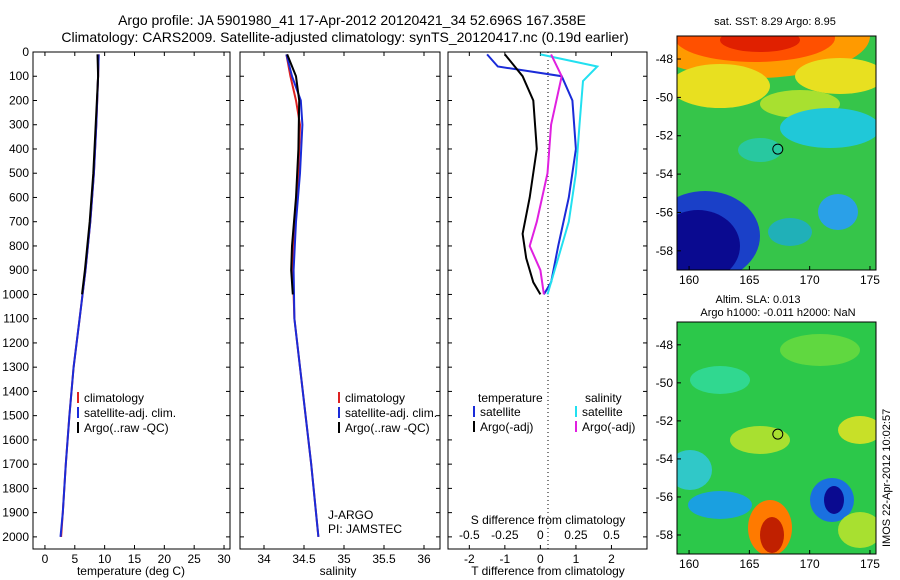 The height and width of the screenshot is (580, 900). Describe the element at coordinates (665, 174) in the screenshot. I see `map-y-tick-label: -54` at that location.